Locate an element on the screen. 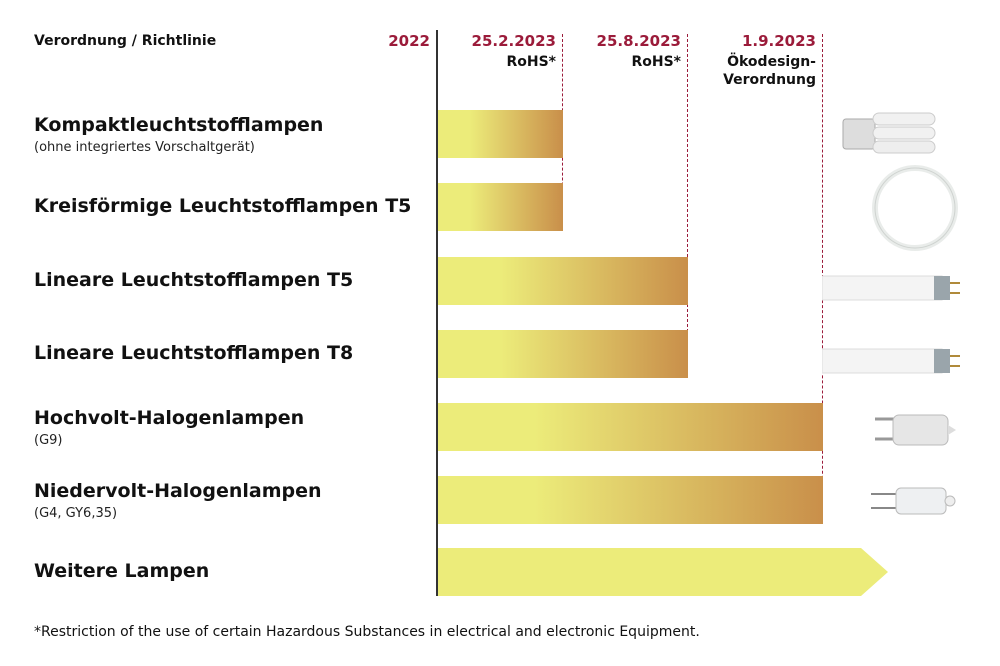 The image size is (1000, 666). category-label: Niedervolt-Halogenlampen is located at coordinates (178, 491).